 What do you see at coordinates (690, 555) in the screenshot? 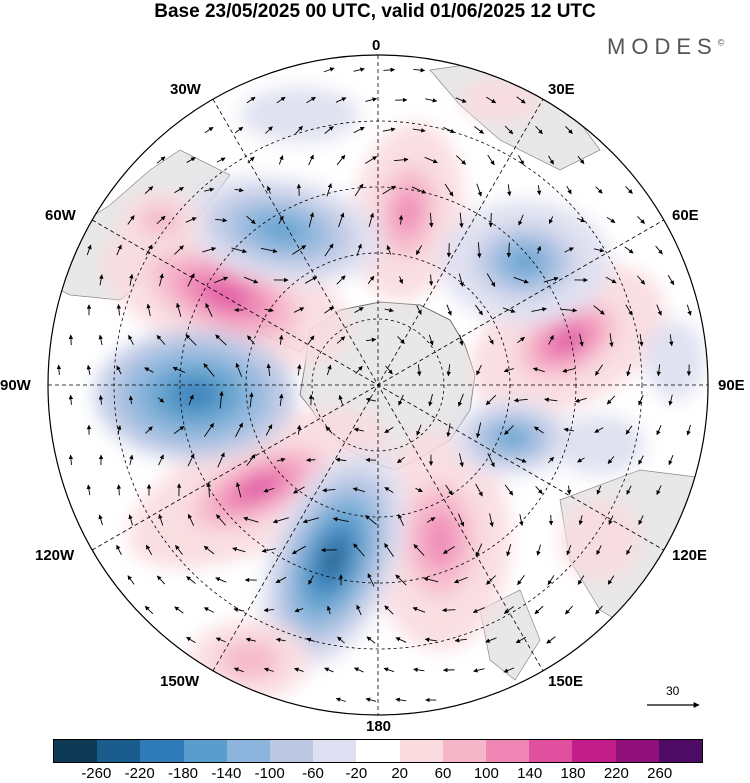
I see `longitude-label-120e: 120E` at bounding box center [690, 555].